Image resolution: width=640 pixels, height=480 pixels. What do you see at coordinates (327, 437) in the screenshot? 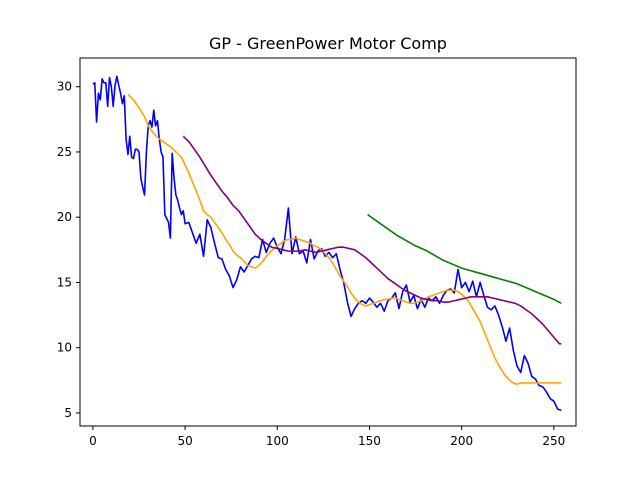
I see `x-axis: 0 50 100 150 200 250` at bounding box center [327, 437].